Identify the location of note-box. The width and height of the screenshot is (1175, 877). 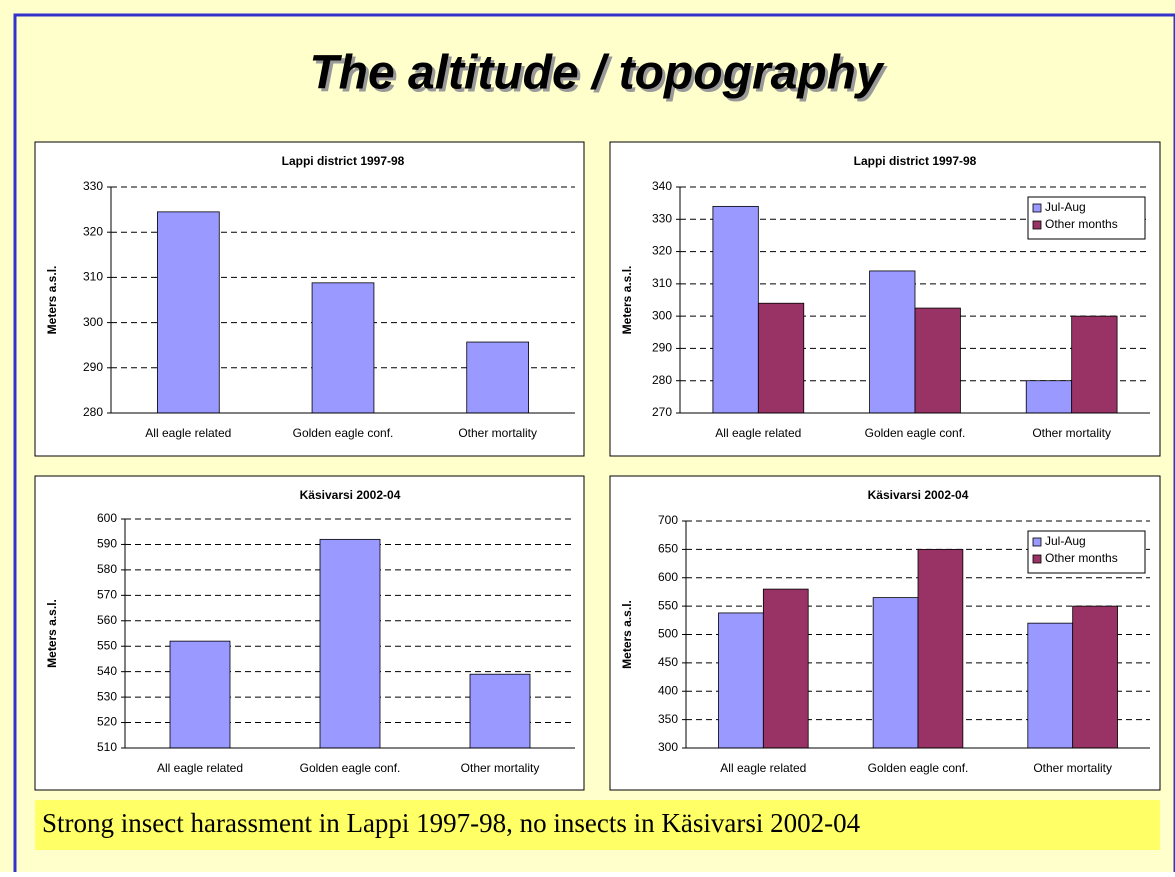
(597, 825).